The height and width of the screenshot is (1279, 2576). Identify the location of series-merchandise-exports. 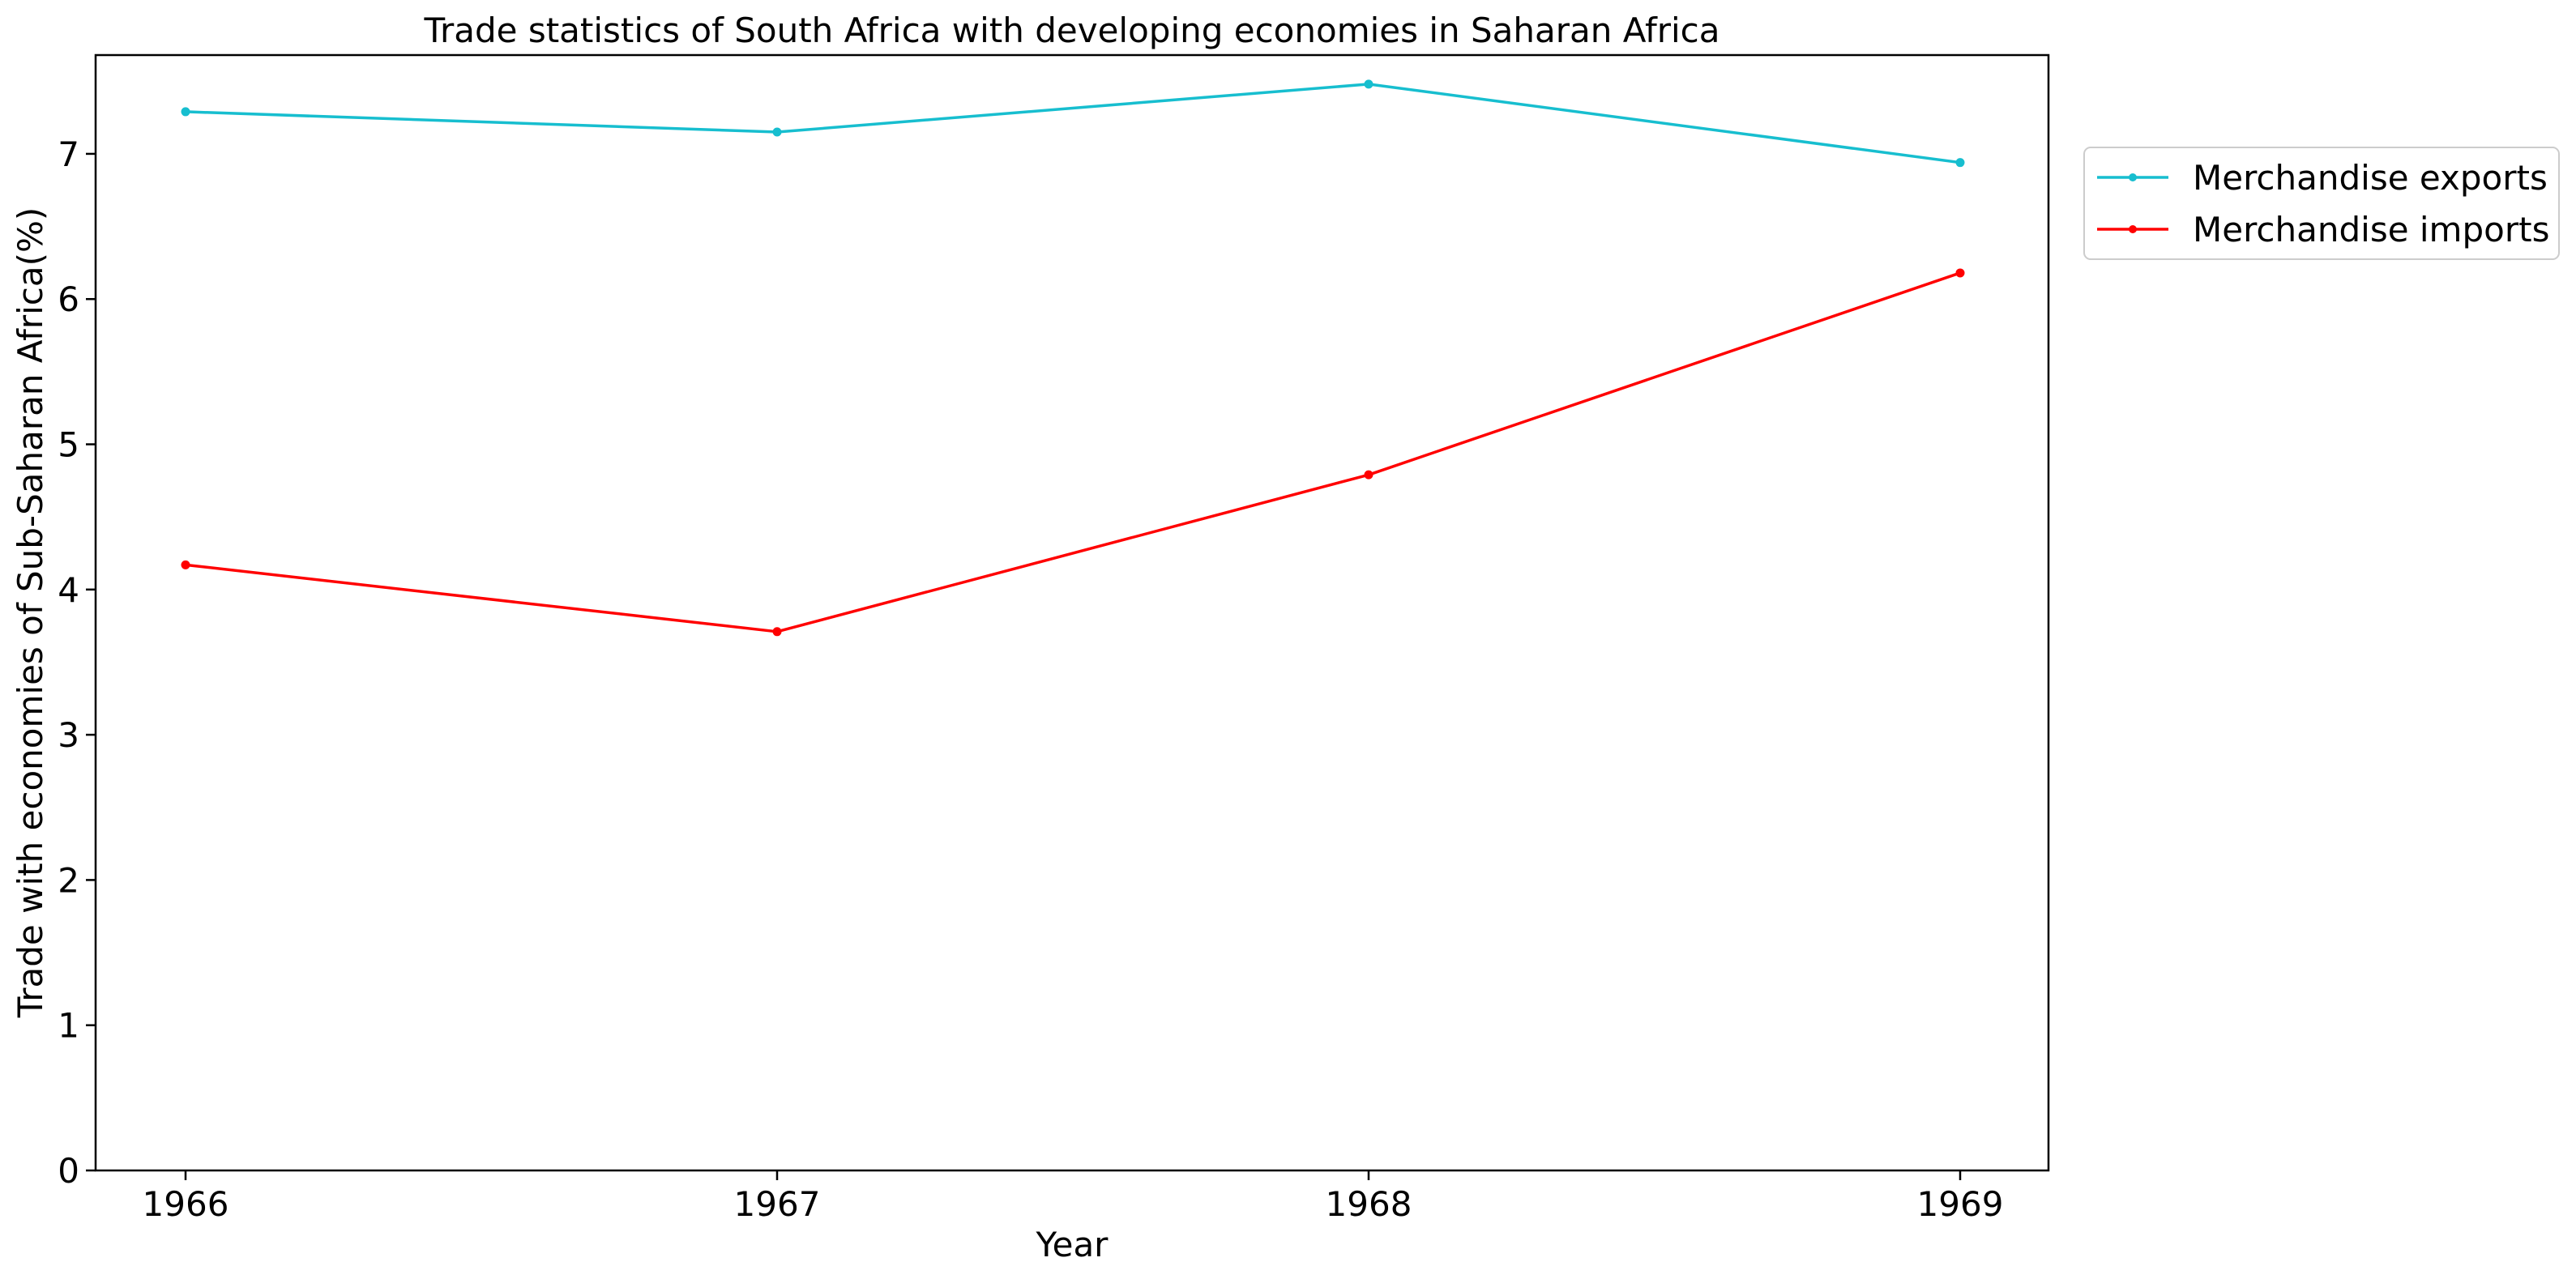
(1073, 123).